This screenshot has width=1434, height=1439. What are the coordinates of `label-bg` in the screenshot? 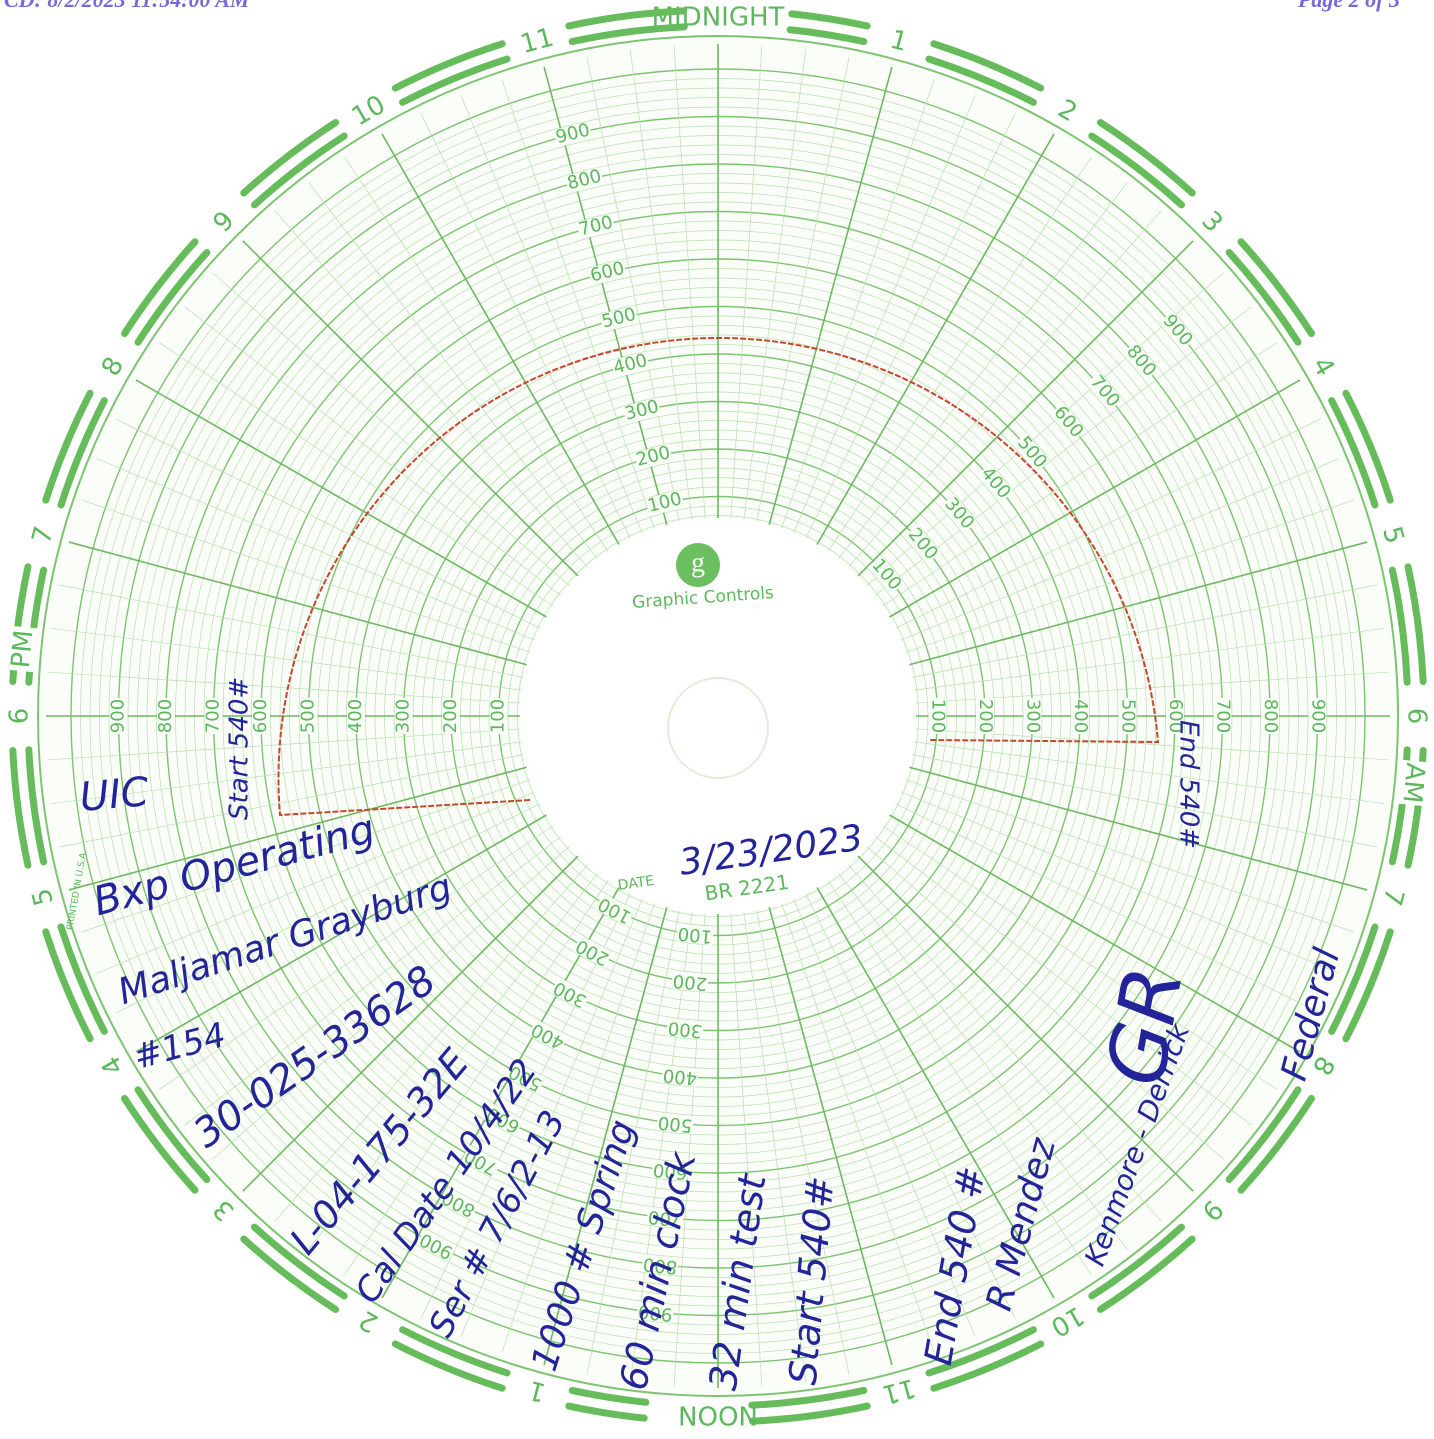 It's located at (23, 649).